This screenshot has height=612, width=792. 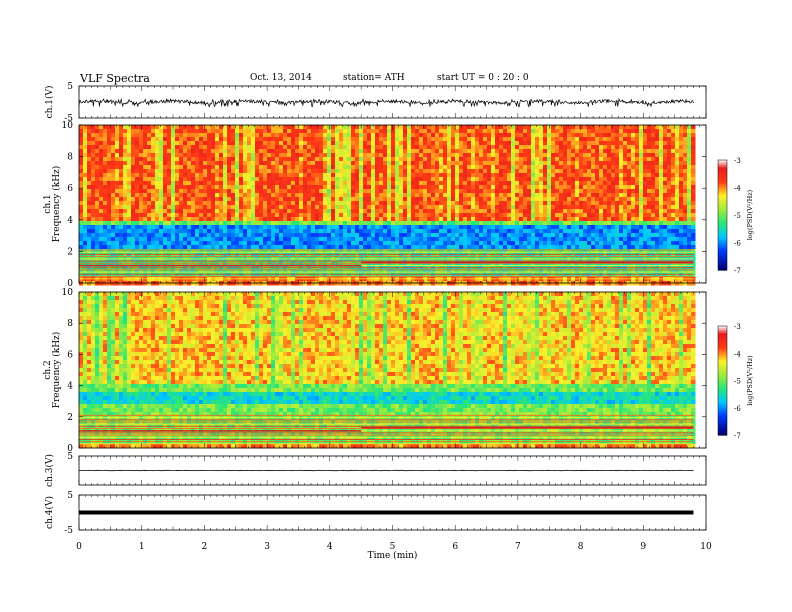 I want to click on colorbar-tick-label: -3, so click(x=737, y=161).